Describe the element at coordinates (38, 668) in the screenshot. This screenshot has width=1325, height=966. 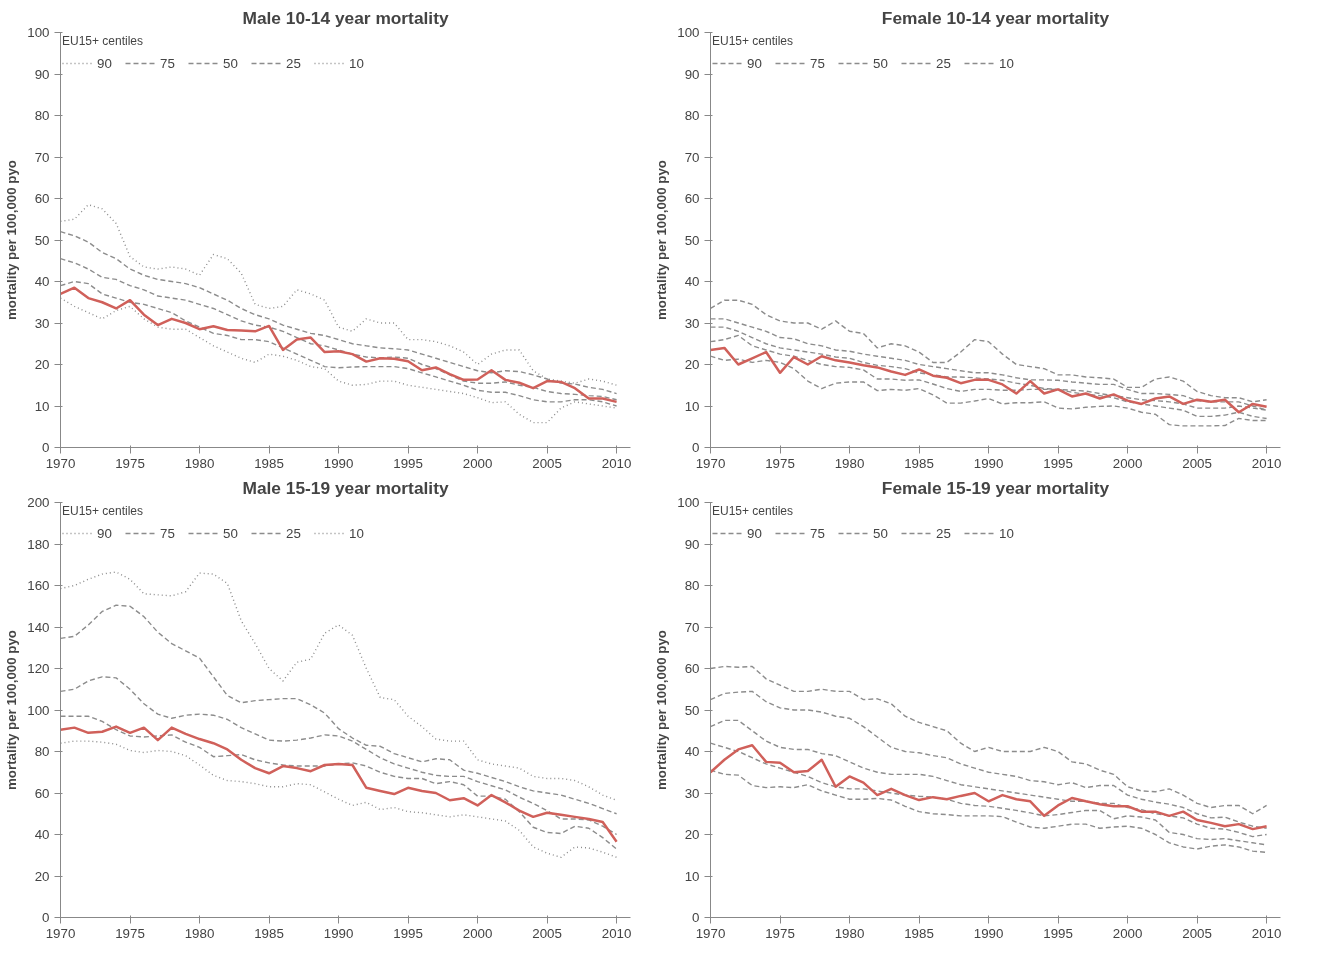
I see `y-tick-label: 120` at that location.